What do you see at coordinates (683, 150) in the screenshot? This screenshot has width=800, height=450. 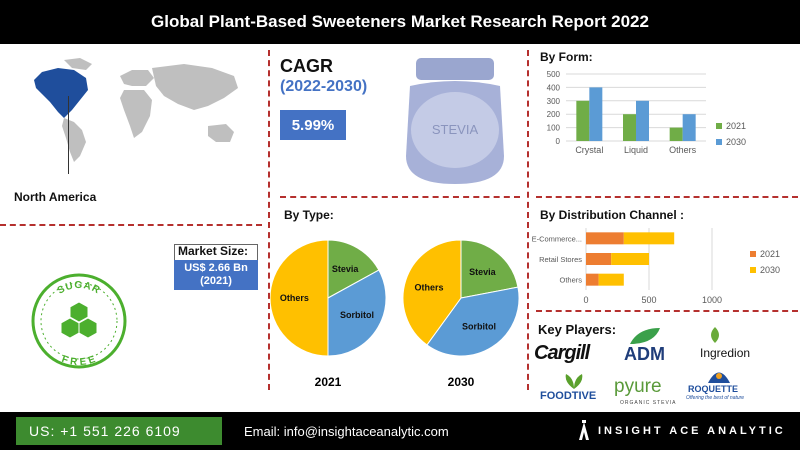 I see `form-x-tick: Others` at bounding box center [683, 150].